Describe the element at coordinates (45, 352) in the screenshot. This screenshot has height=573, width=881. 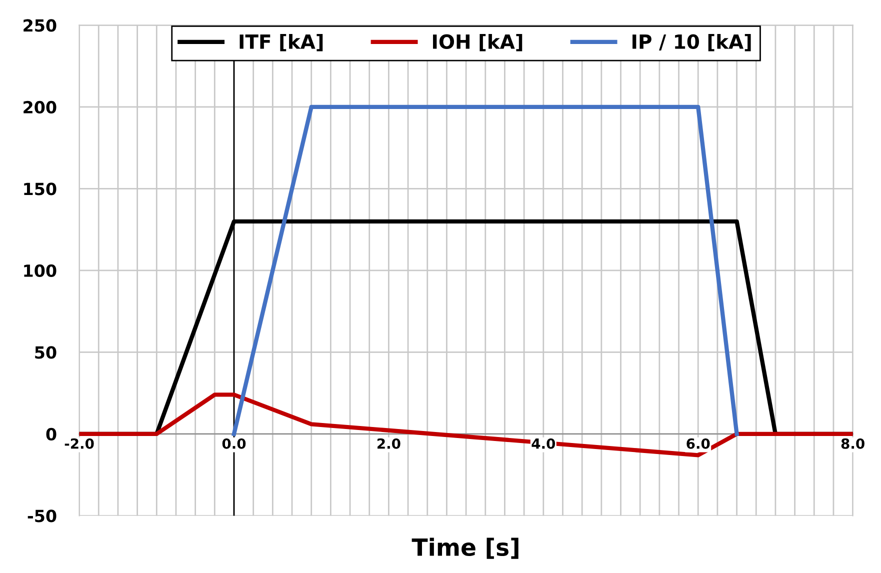
I see `y-tick-label: 50` at that location.